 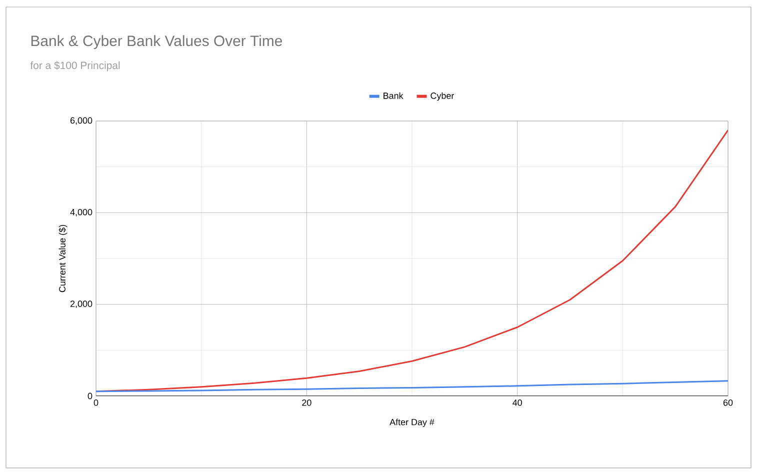 What do you see at coordinates (90, 396) in the screenshot?
I see `y-tick-label: 0` at bounding box center [90, 396].